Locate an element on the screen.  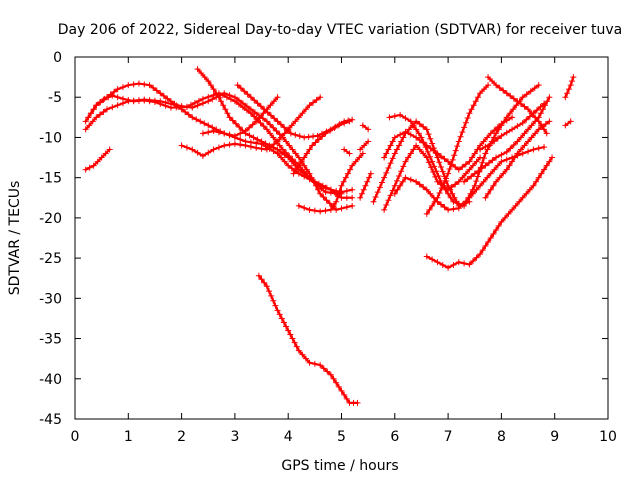
x-tick-label: 4 is located at coordinates (288, 437).